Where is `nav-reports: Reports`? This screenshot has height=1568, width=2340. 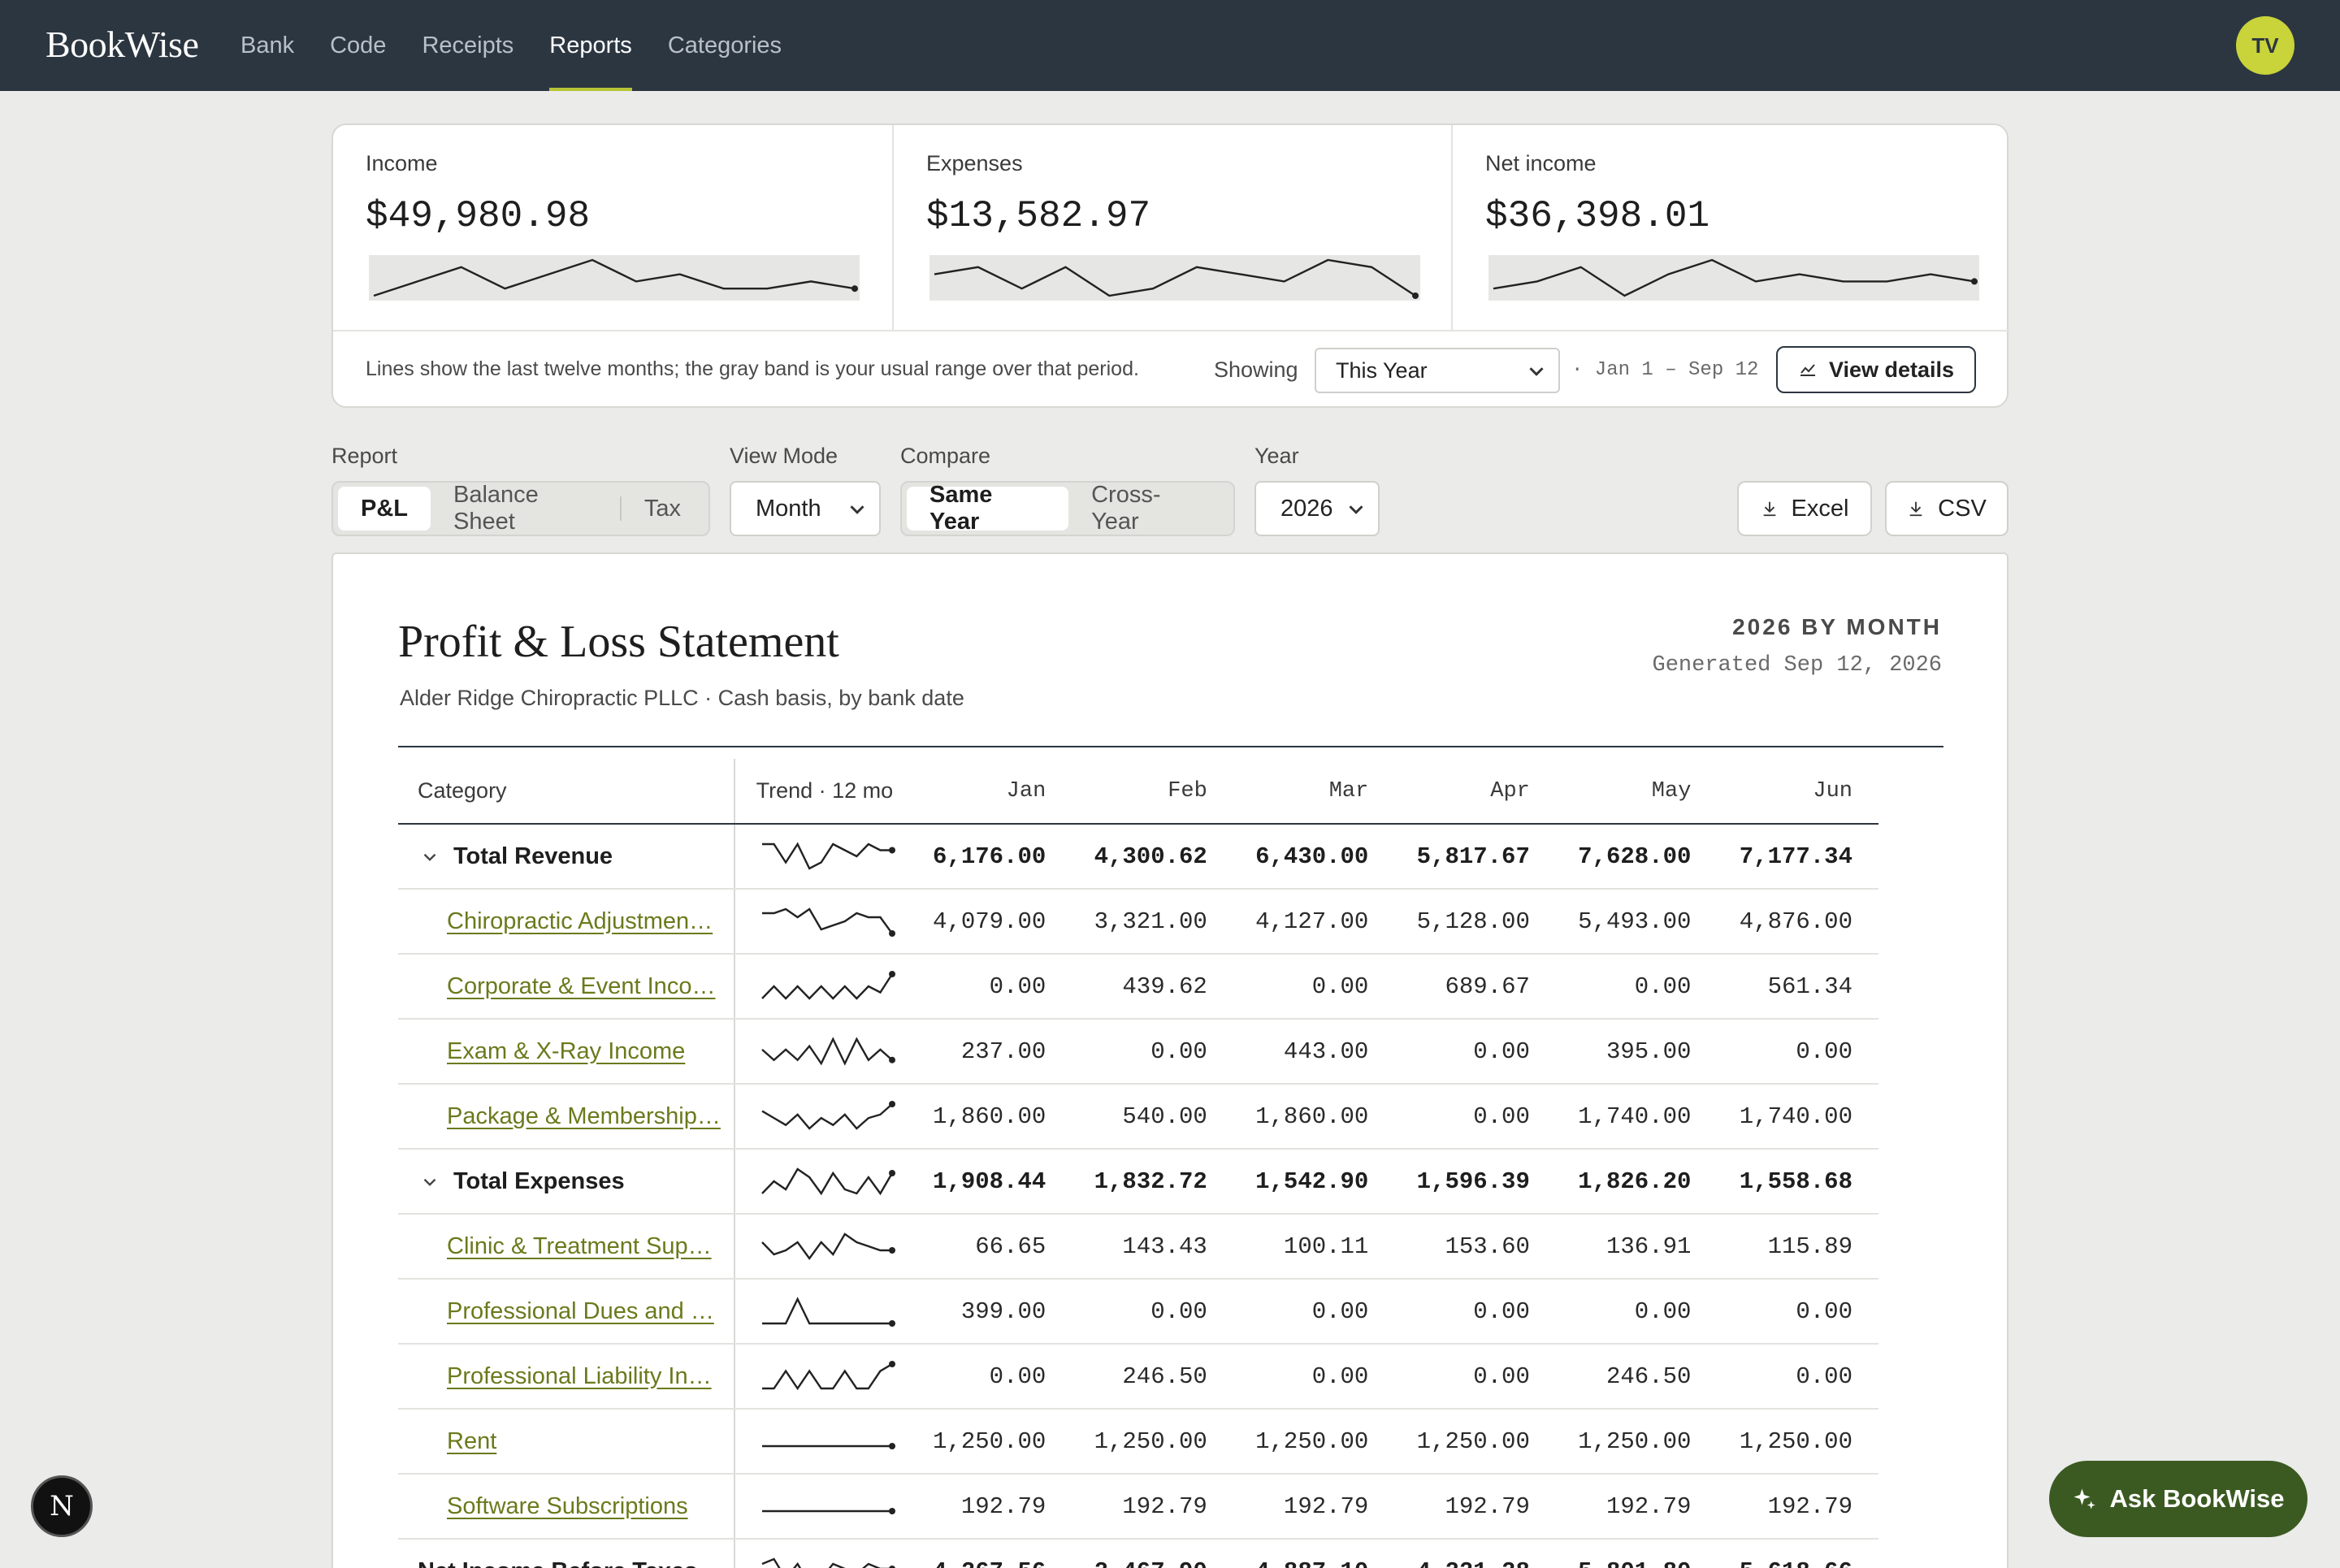 nav-reports: Reports is located at coordinates (590, 45).